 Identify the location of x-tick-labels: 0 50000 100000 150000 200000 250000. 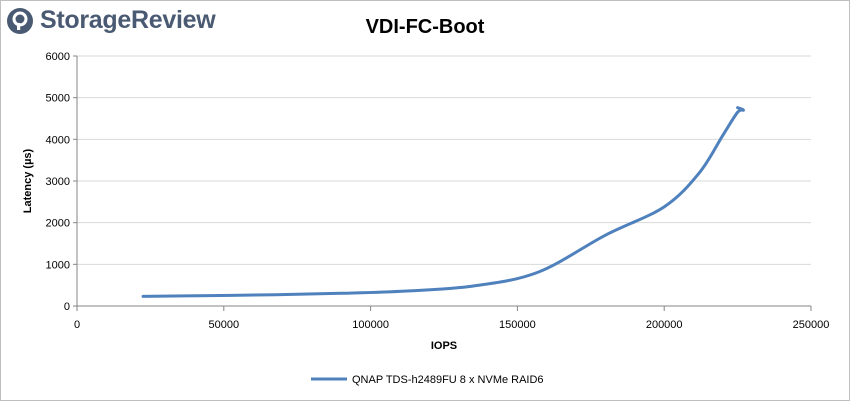
(451, 325).